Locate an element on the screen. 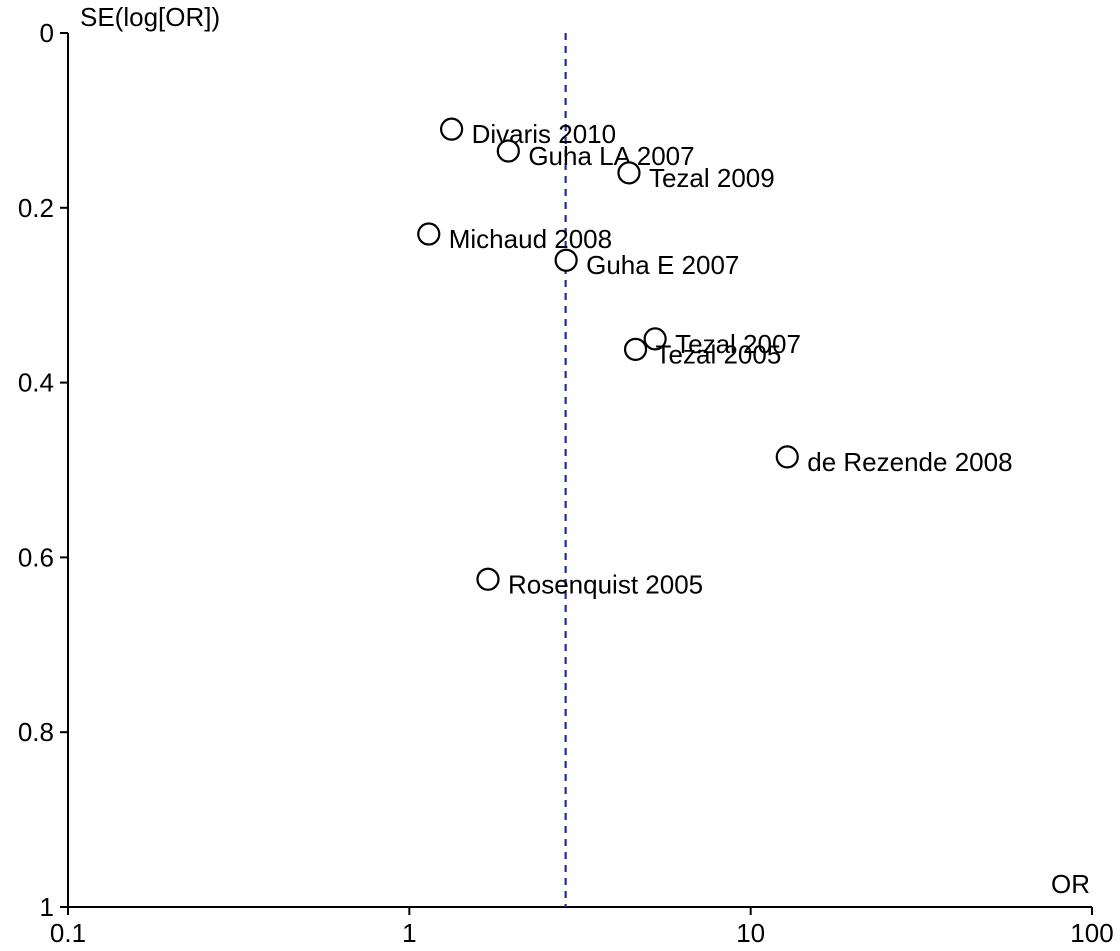 The width and height of the screenshot is (1120, 951). data-point-label: Divaris 2010 is located at coordinates (544, 134).